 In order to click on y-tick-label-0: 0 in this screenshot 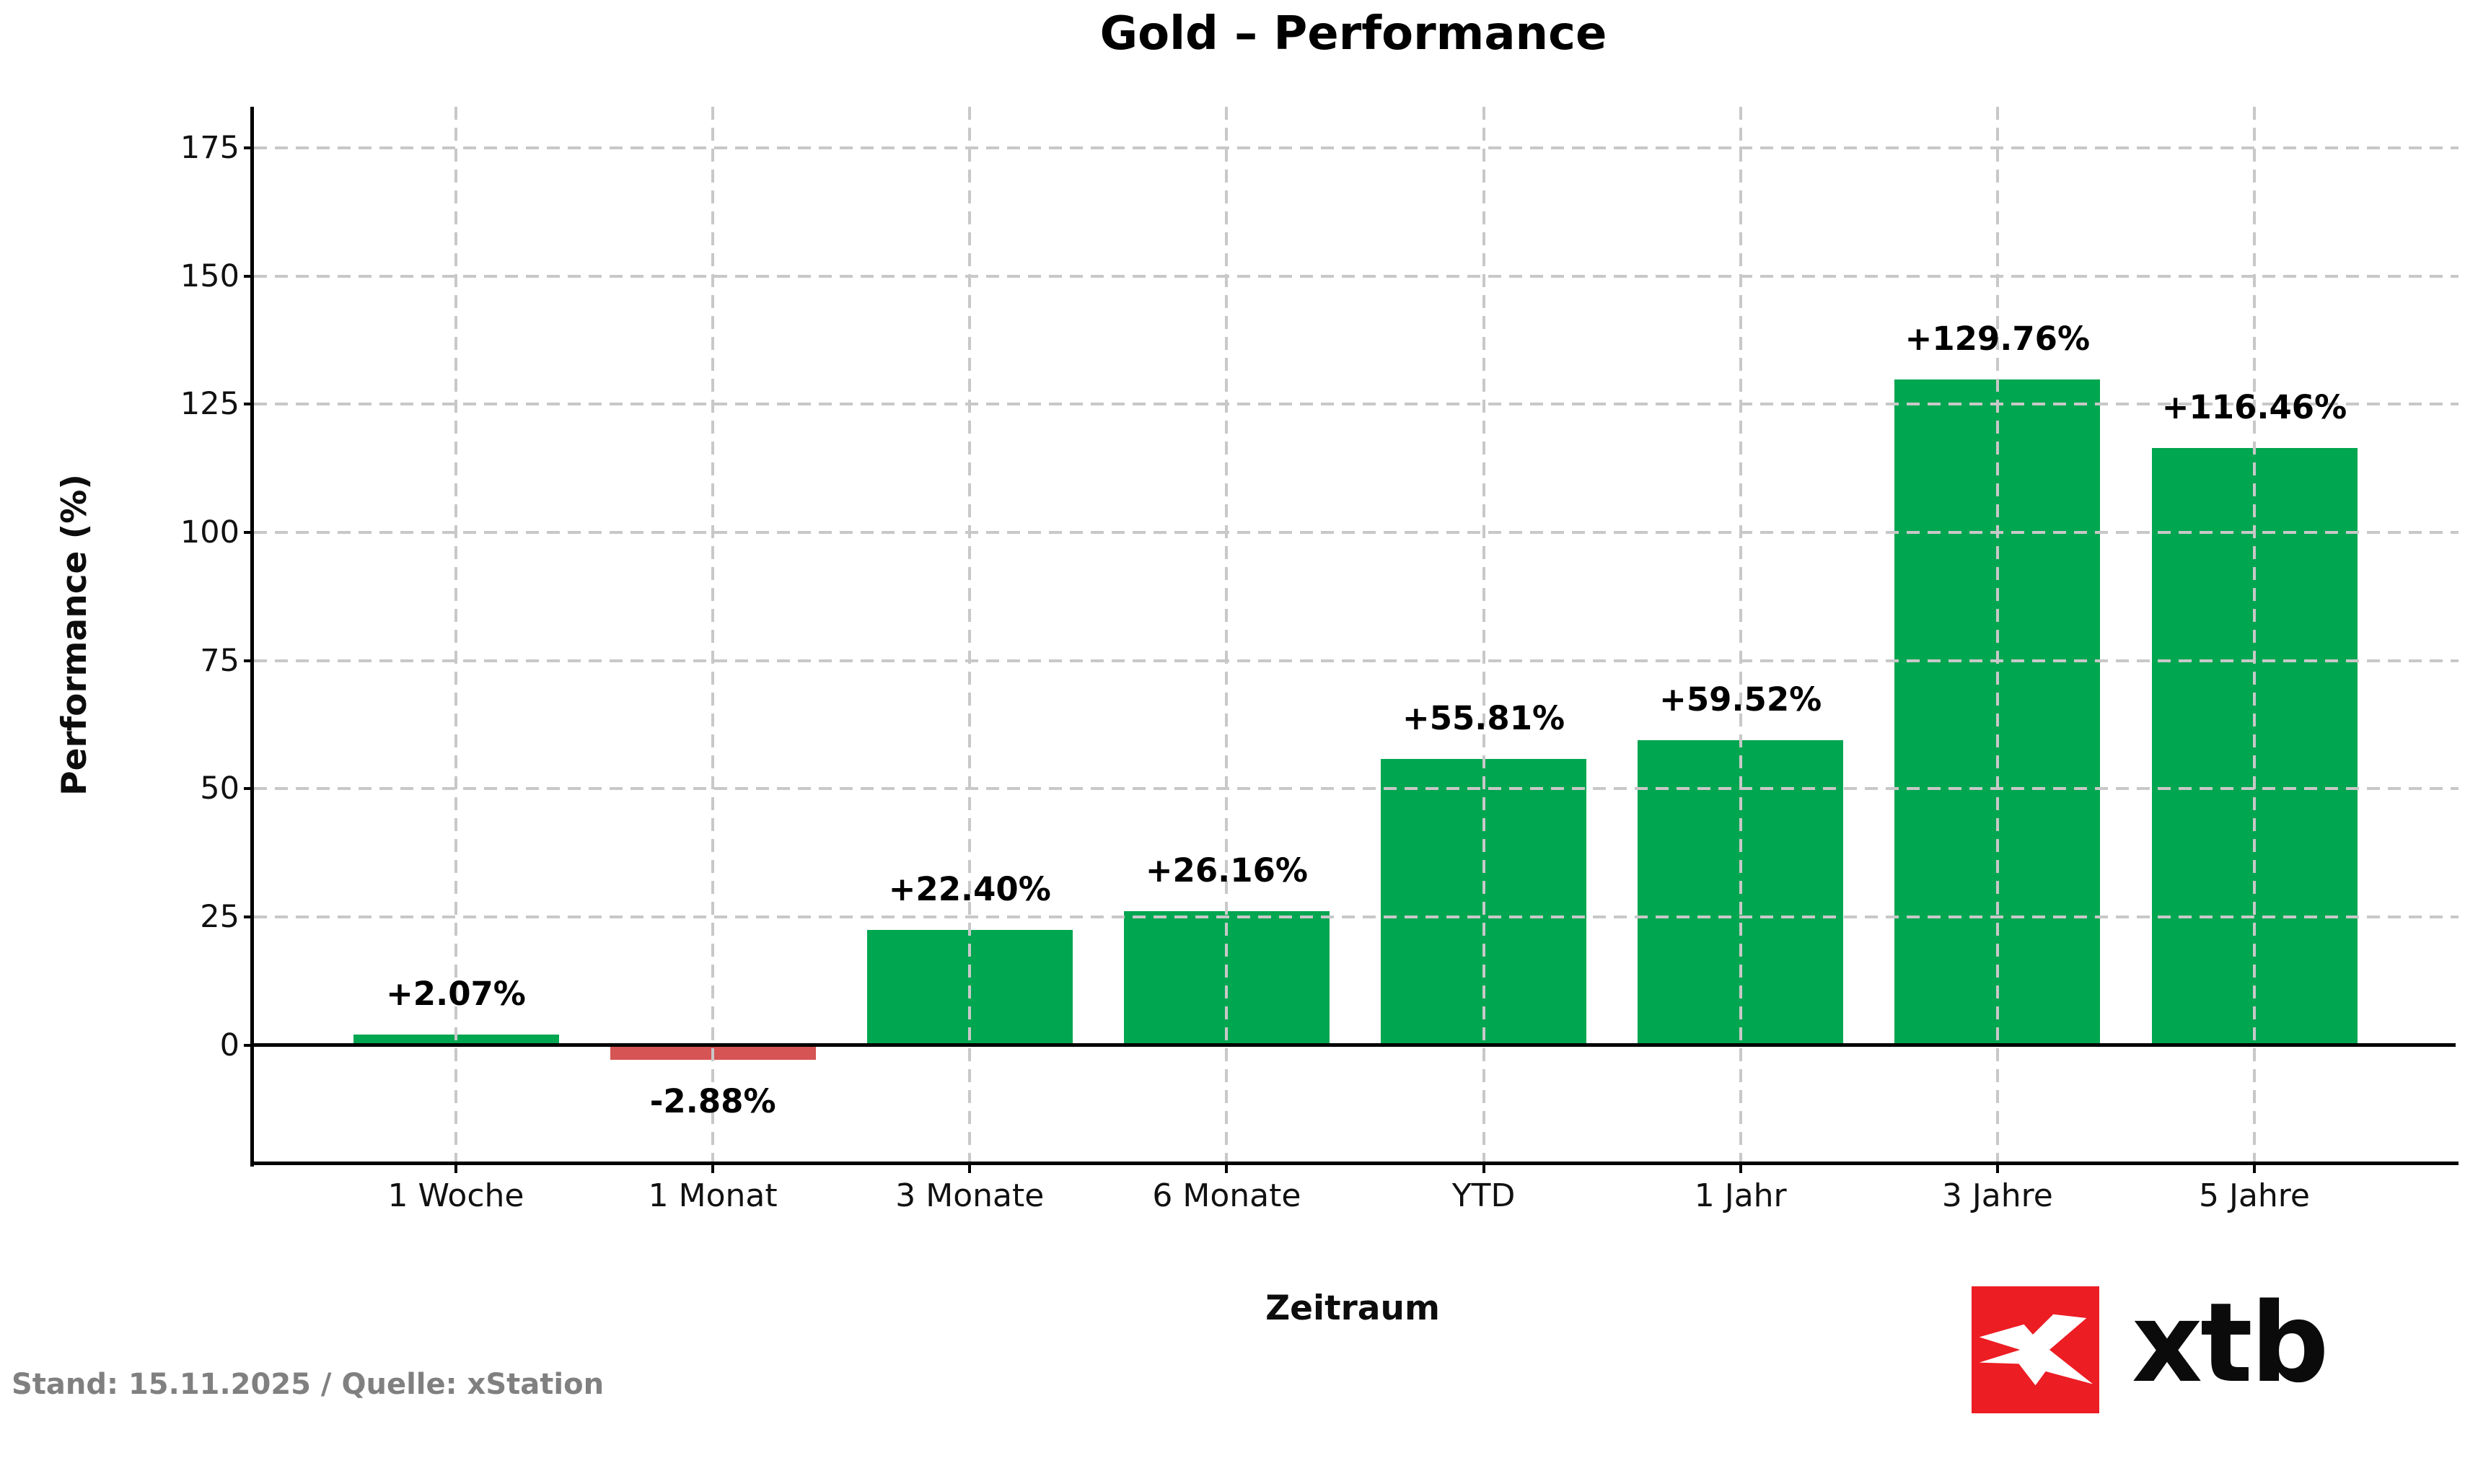, I will do `click(229, 1045)`.